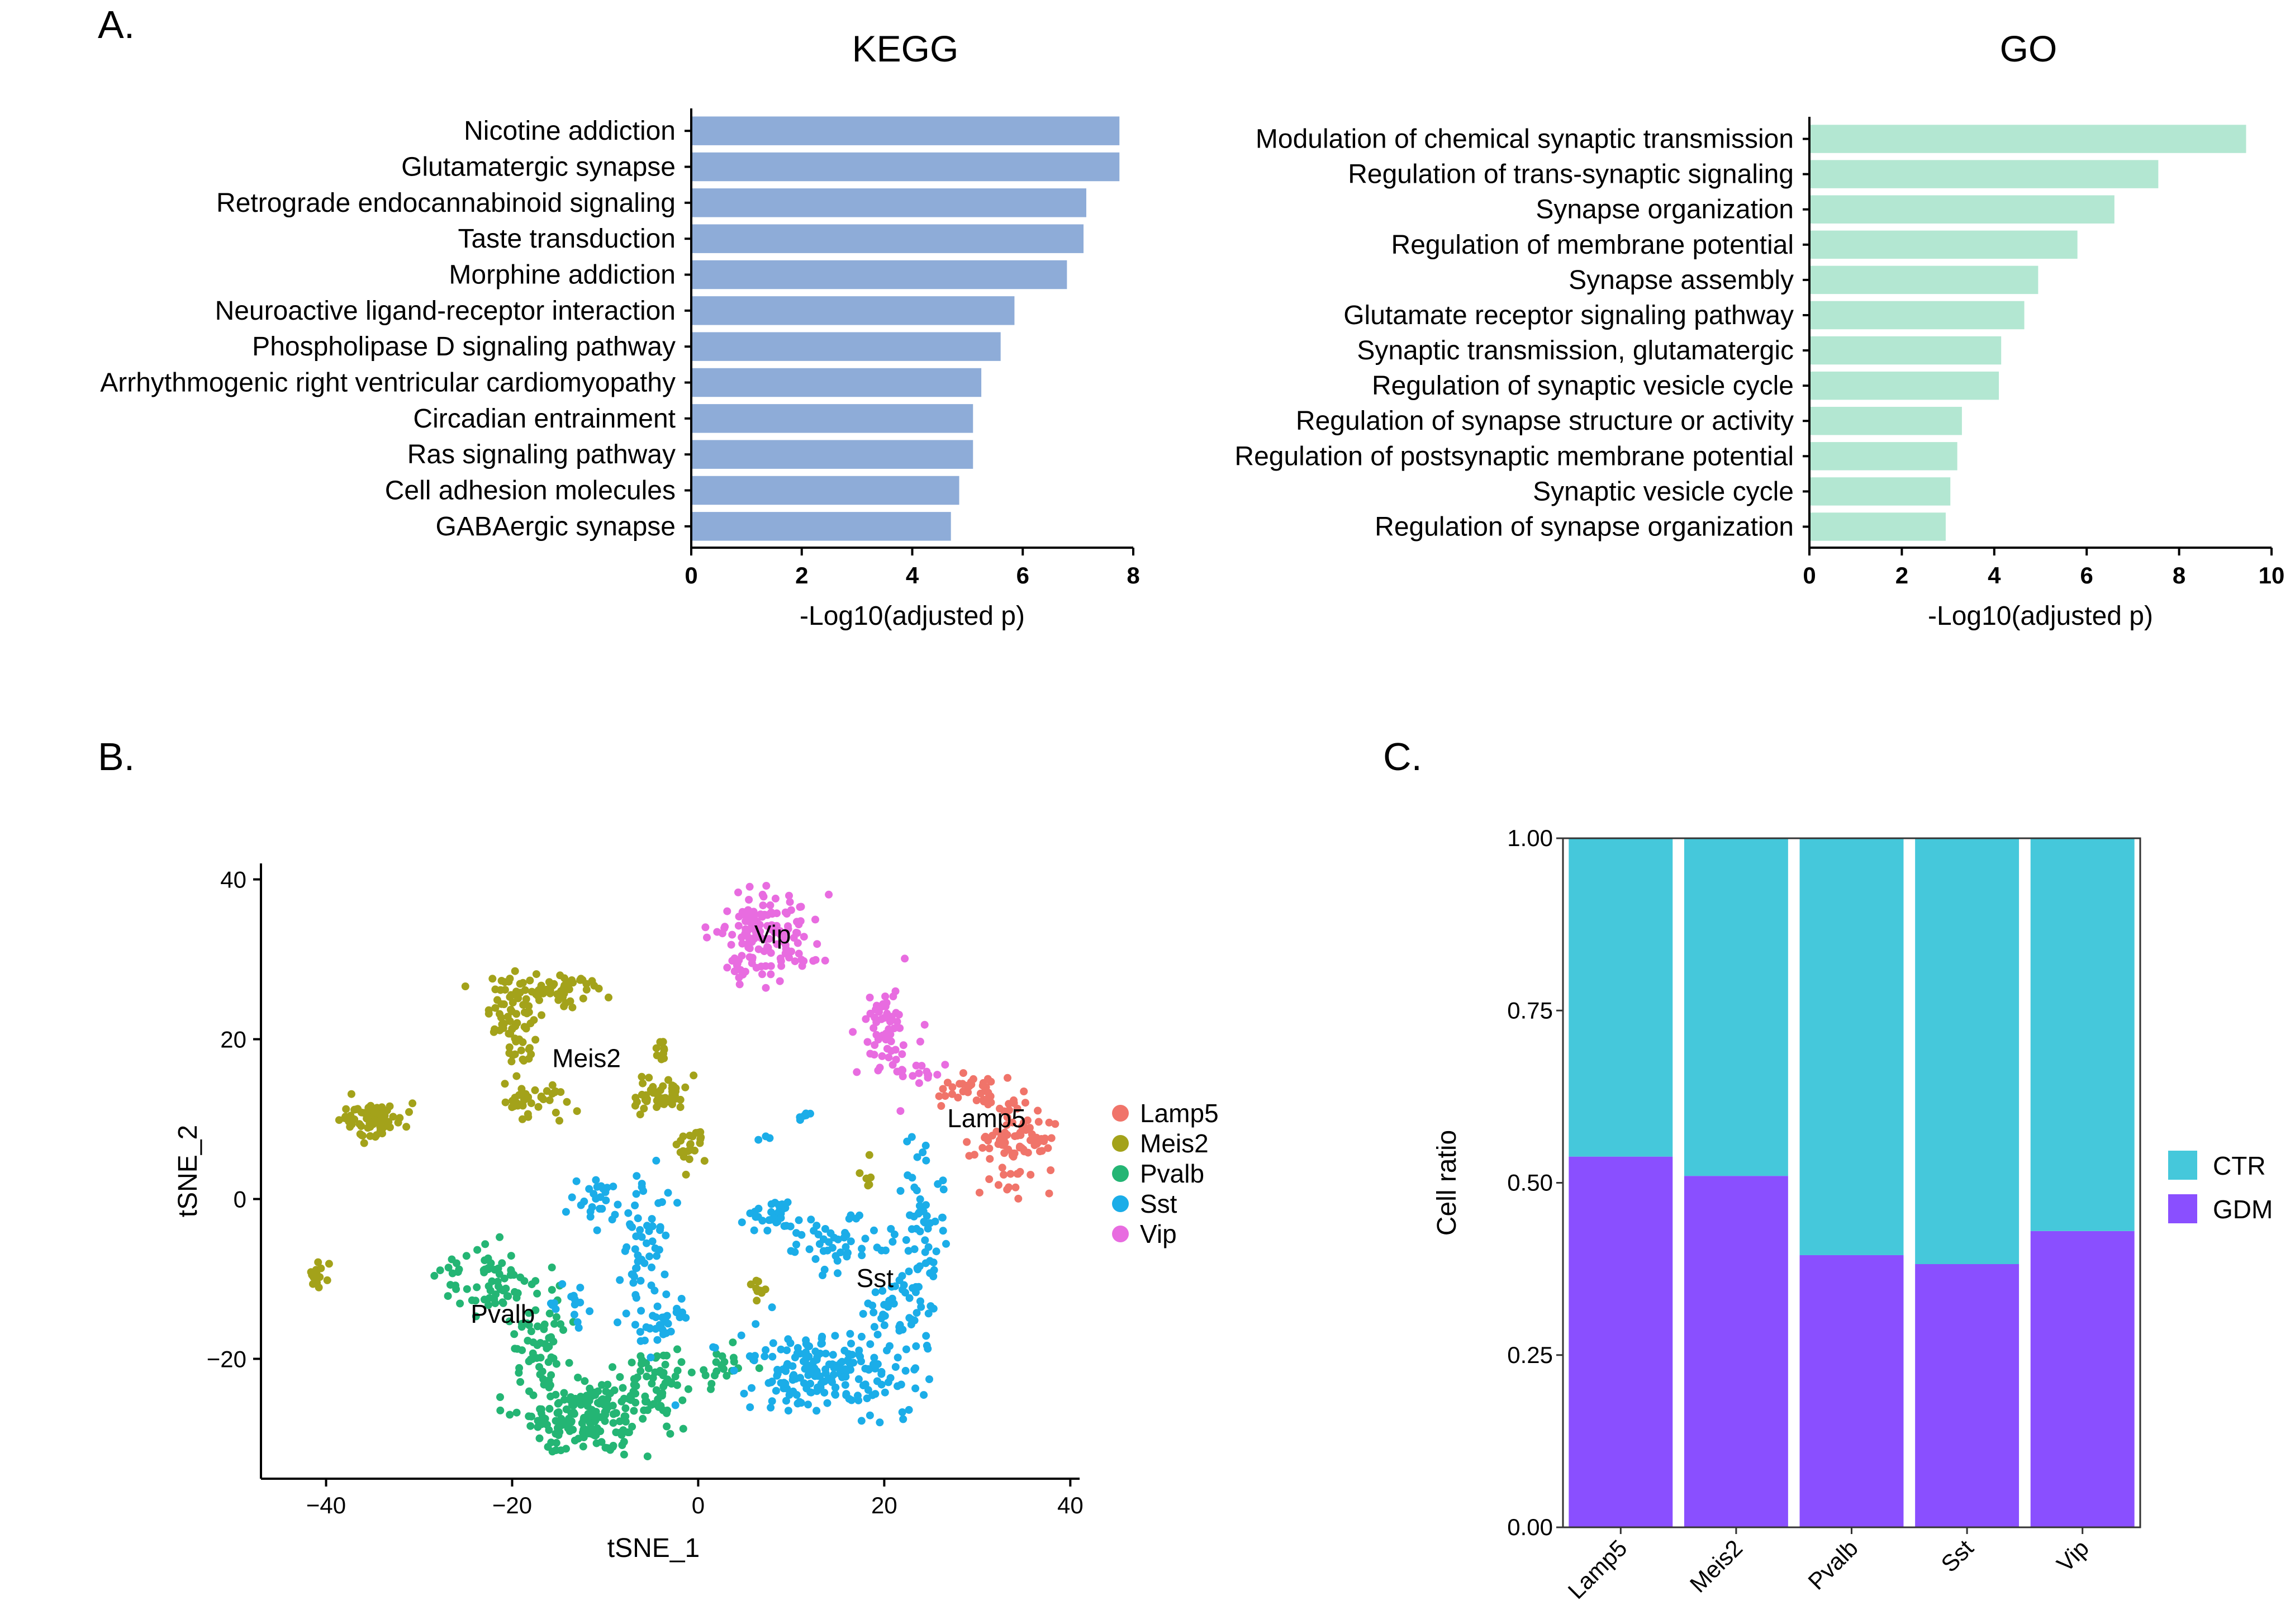 The width and height of the screenshot is (2295, 1624). What do you see at coordinates (875, 1278) in the screenshot?
I see `cluster-label-sst: Sst` at bounding box center [875, 1278].